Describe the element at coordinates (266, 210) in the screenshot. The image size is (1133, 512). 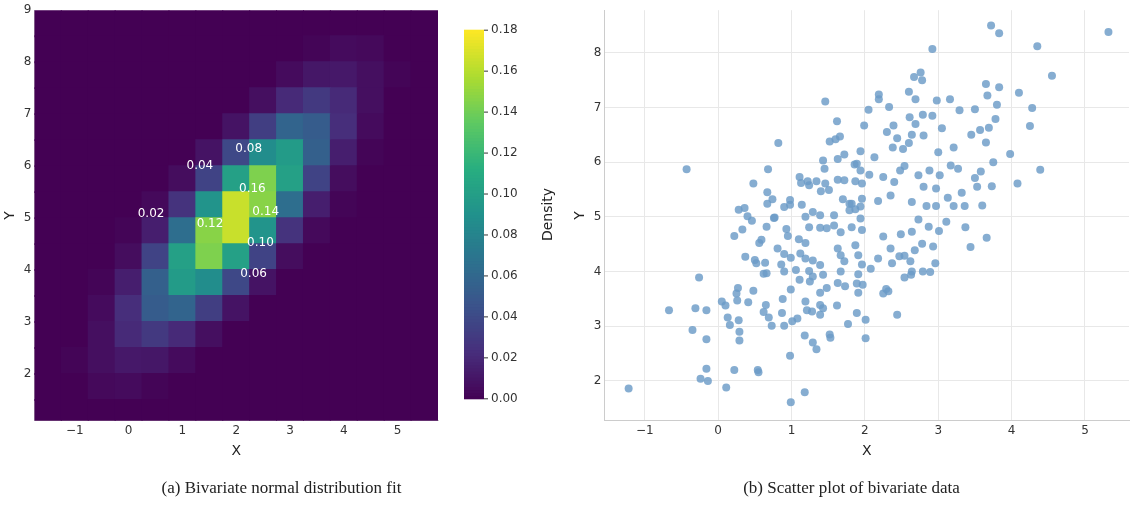
I see `annotation: 0.14` at that location.